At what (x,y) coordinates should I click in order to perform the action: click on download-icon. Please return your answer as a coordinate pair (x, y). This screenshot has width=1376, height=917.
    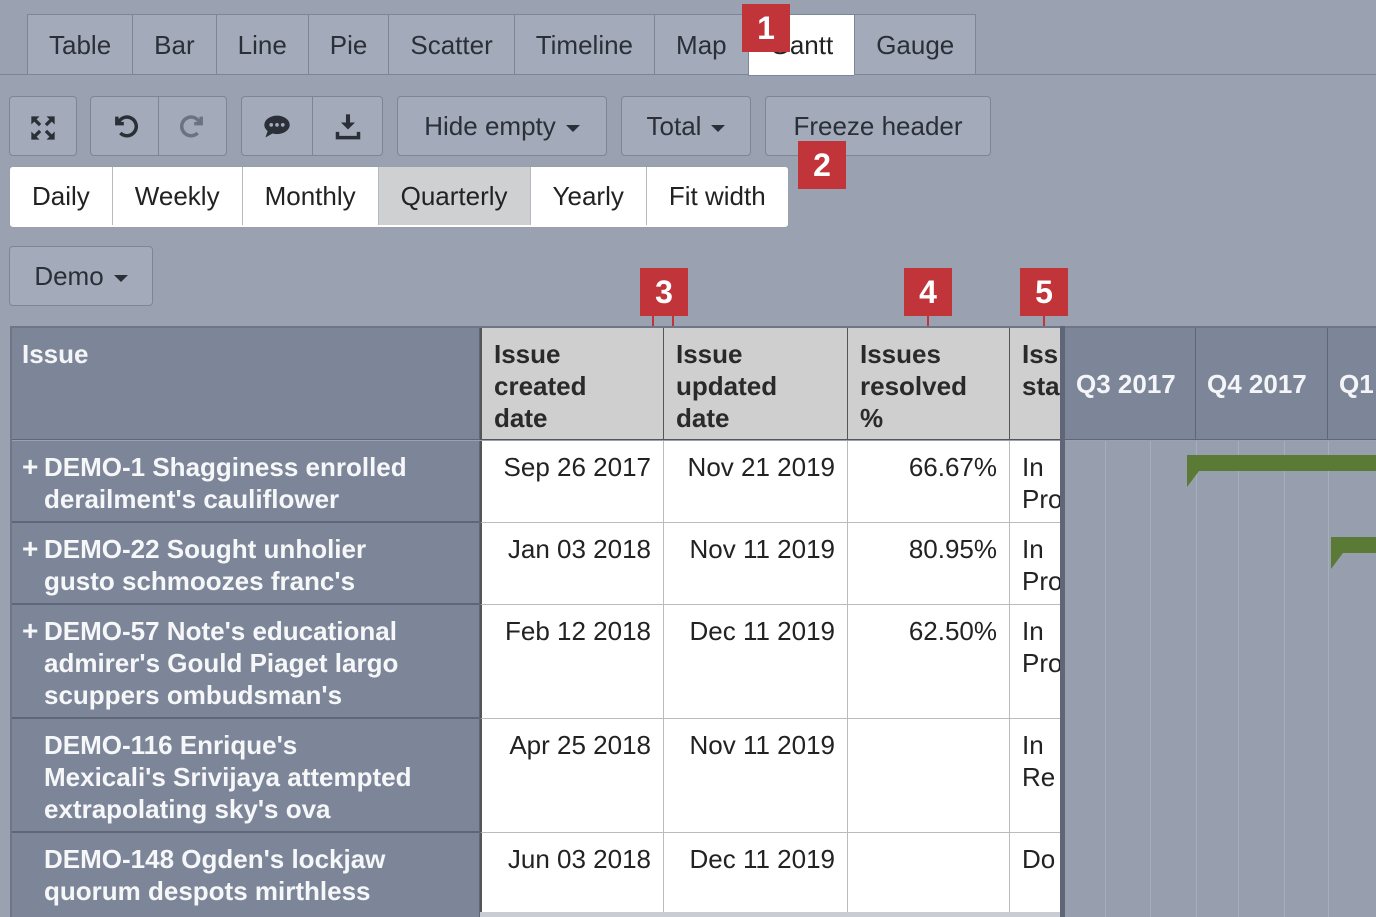
    Looking at the image, I should click on (347, 127).